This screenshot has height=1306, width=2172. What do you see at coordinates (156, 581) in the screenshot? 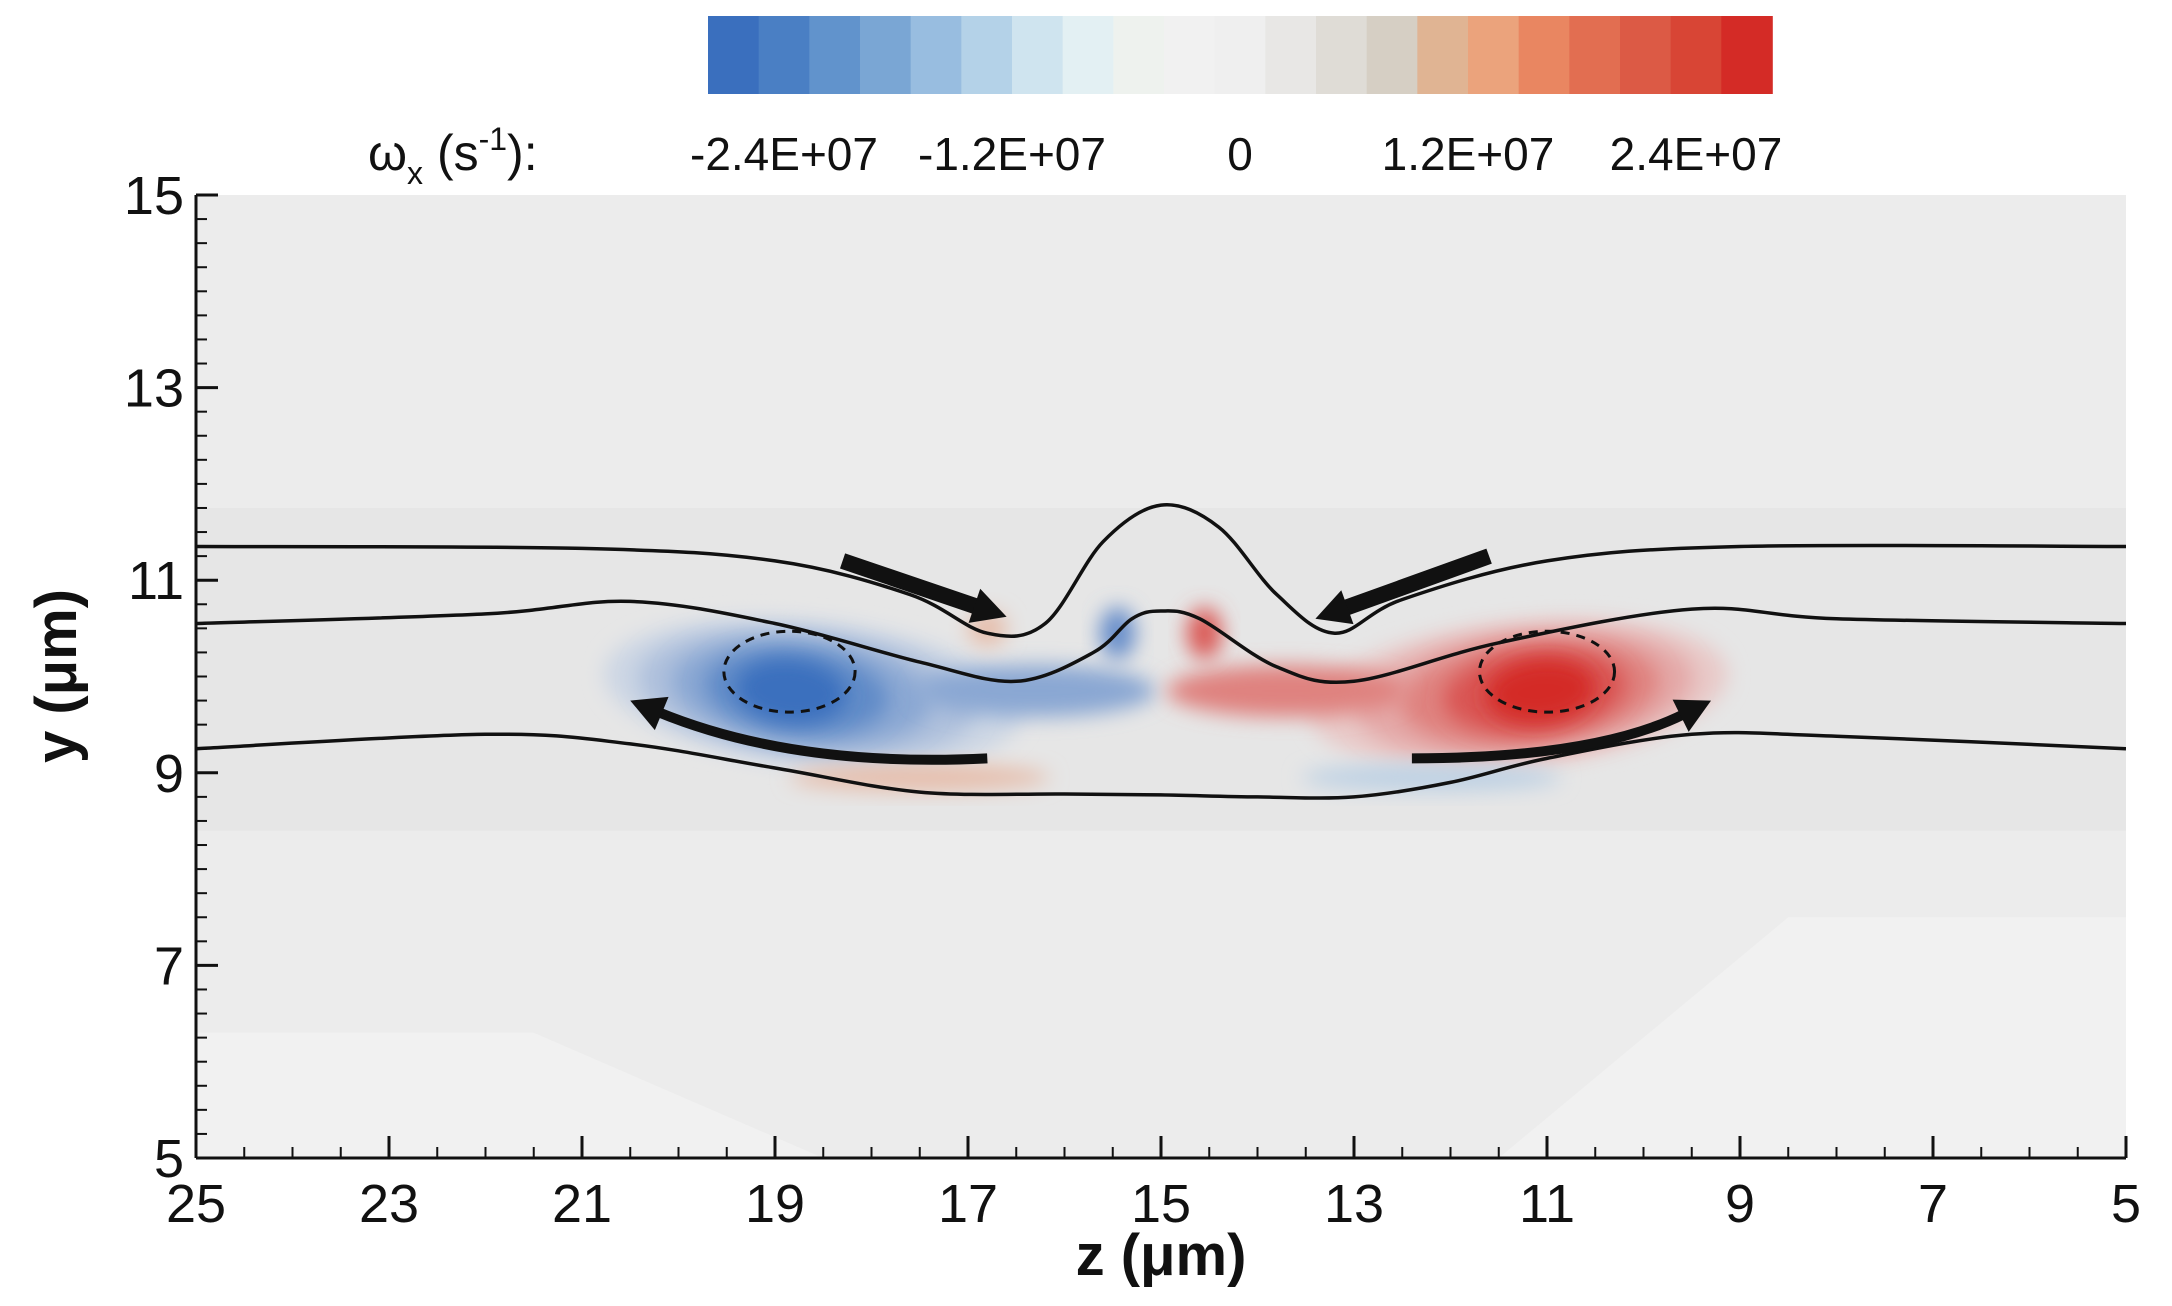
I see `y-tick-label: 11` at bounding box center [156, 581].